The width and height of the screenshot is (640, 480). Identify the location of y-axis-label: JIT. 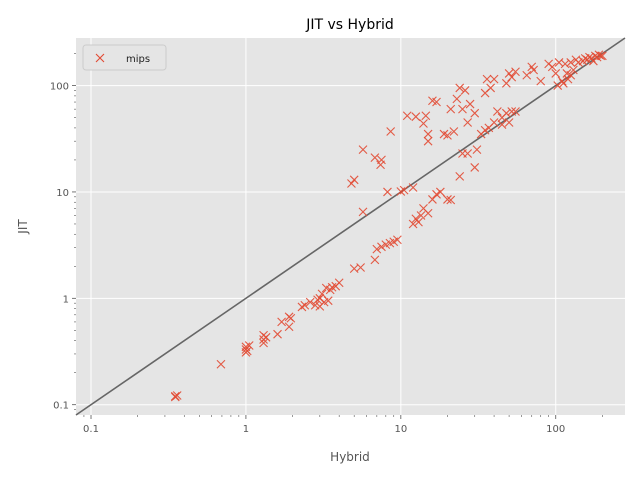
(23, 227).